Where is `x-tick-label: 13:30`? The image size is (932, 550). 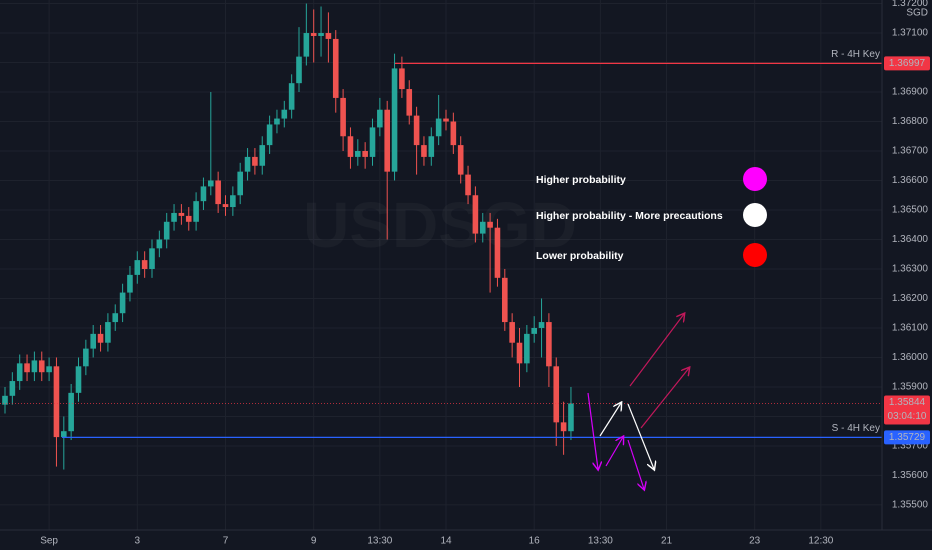
x-tick-label: 13:30 is located at coordinates (379, 541).